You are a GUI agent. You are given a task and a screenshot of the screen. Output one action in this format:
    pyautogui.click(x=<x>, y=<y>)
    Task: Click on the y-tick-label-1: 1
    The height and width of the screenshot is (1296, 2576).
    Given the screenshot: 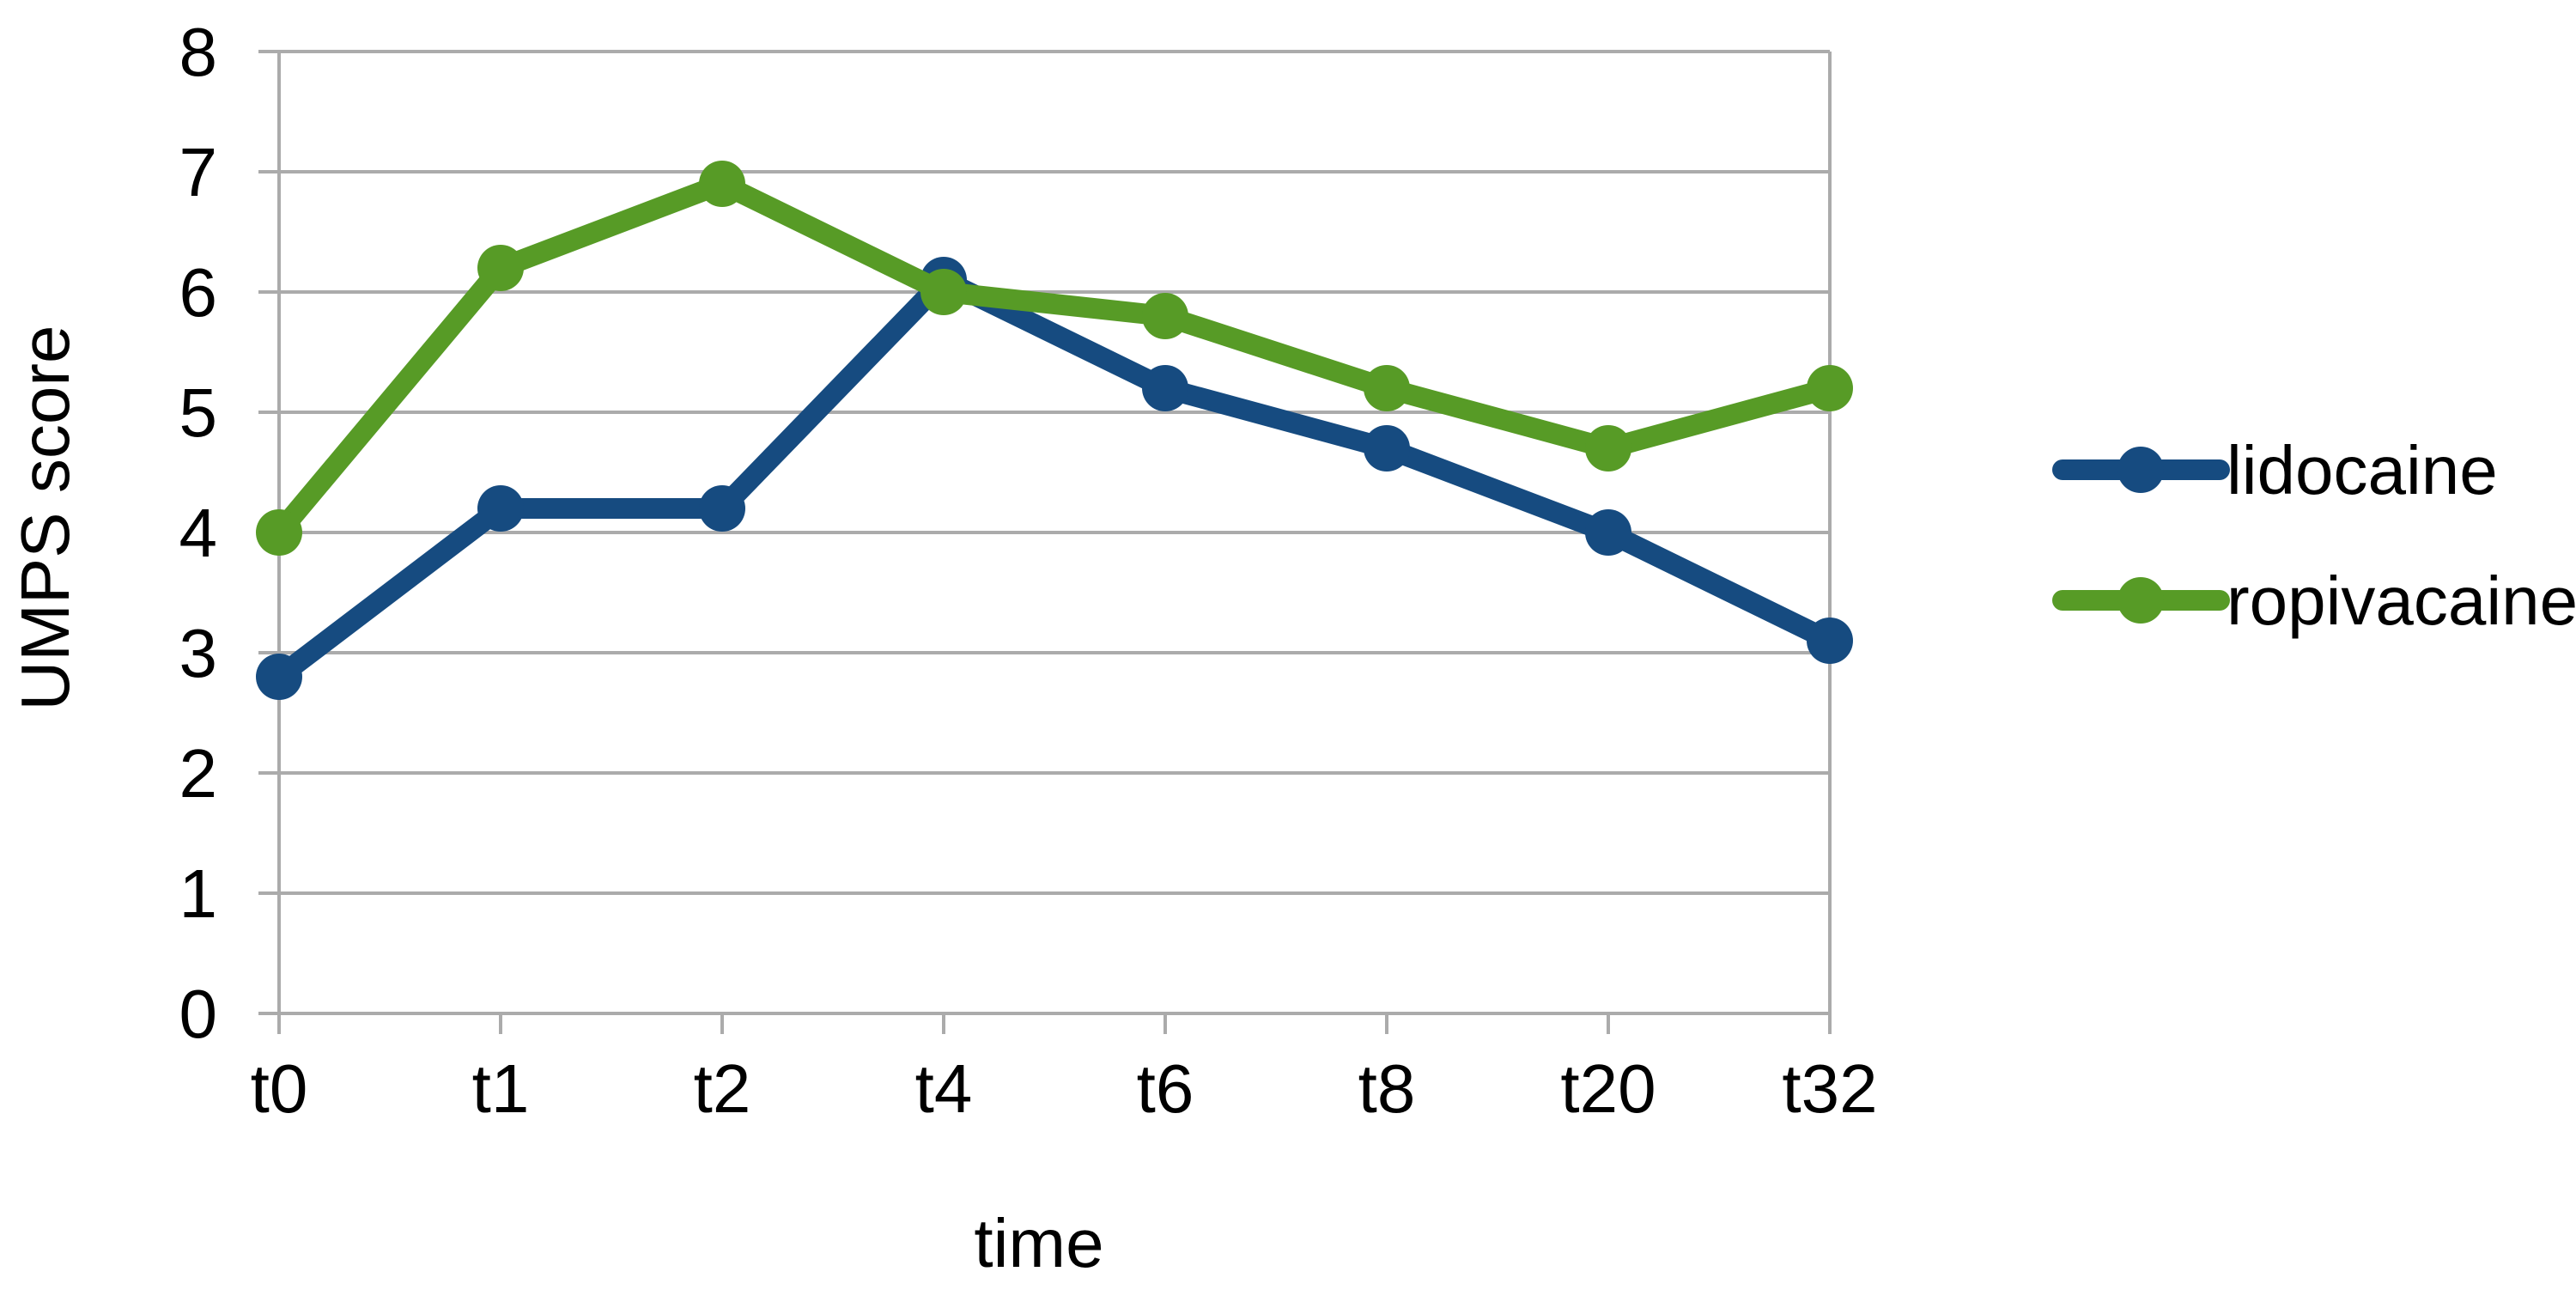 What is the action you would take?
    pyautogui.click(x=198, y=893)
    